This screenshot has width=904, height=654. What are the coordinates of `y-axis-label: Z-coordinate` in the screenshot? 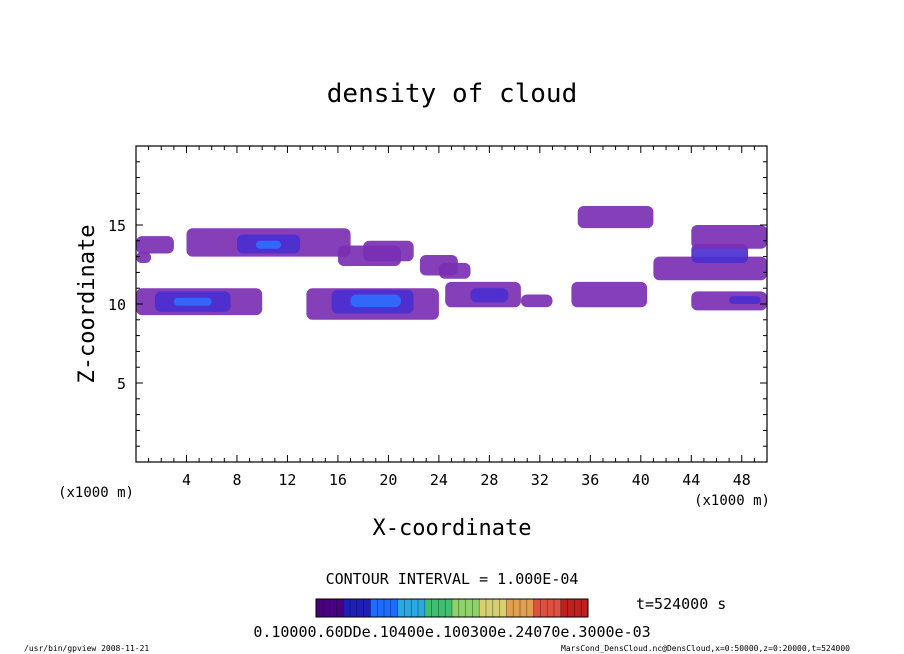 It's located at (87, 304).